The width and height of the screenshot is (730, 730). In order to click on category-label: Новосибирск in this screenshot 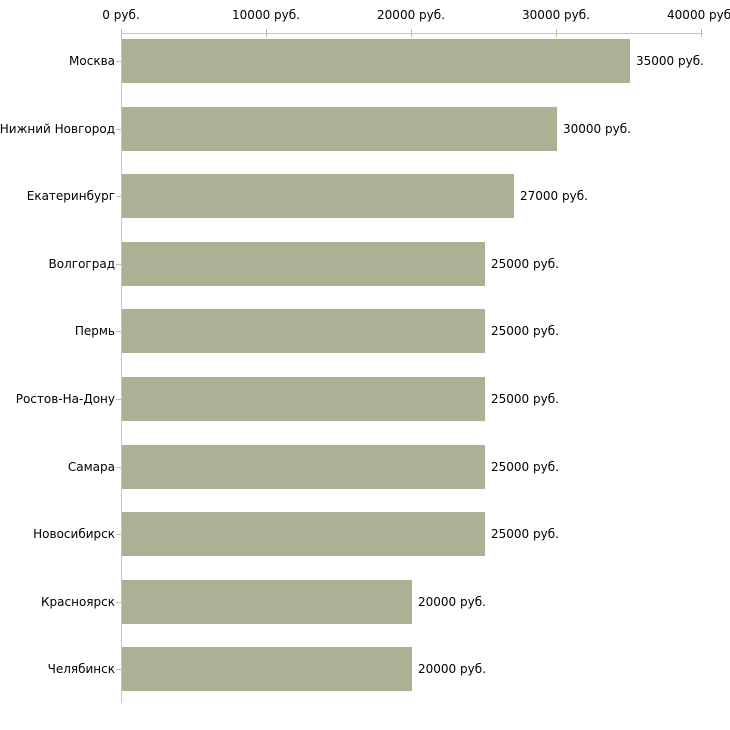, I will do `click(74, 534)`.